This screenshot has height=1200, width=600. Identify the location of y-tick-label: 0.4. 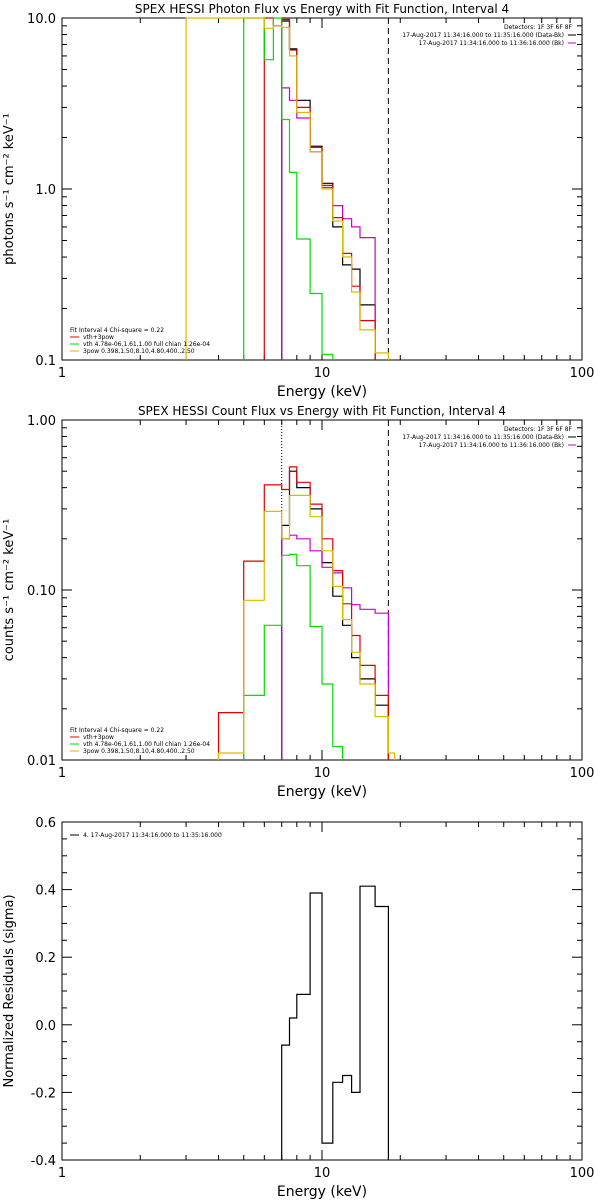
(45, 891).